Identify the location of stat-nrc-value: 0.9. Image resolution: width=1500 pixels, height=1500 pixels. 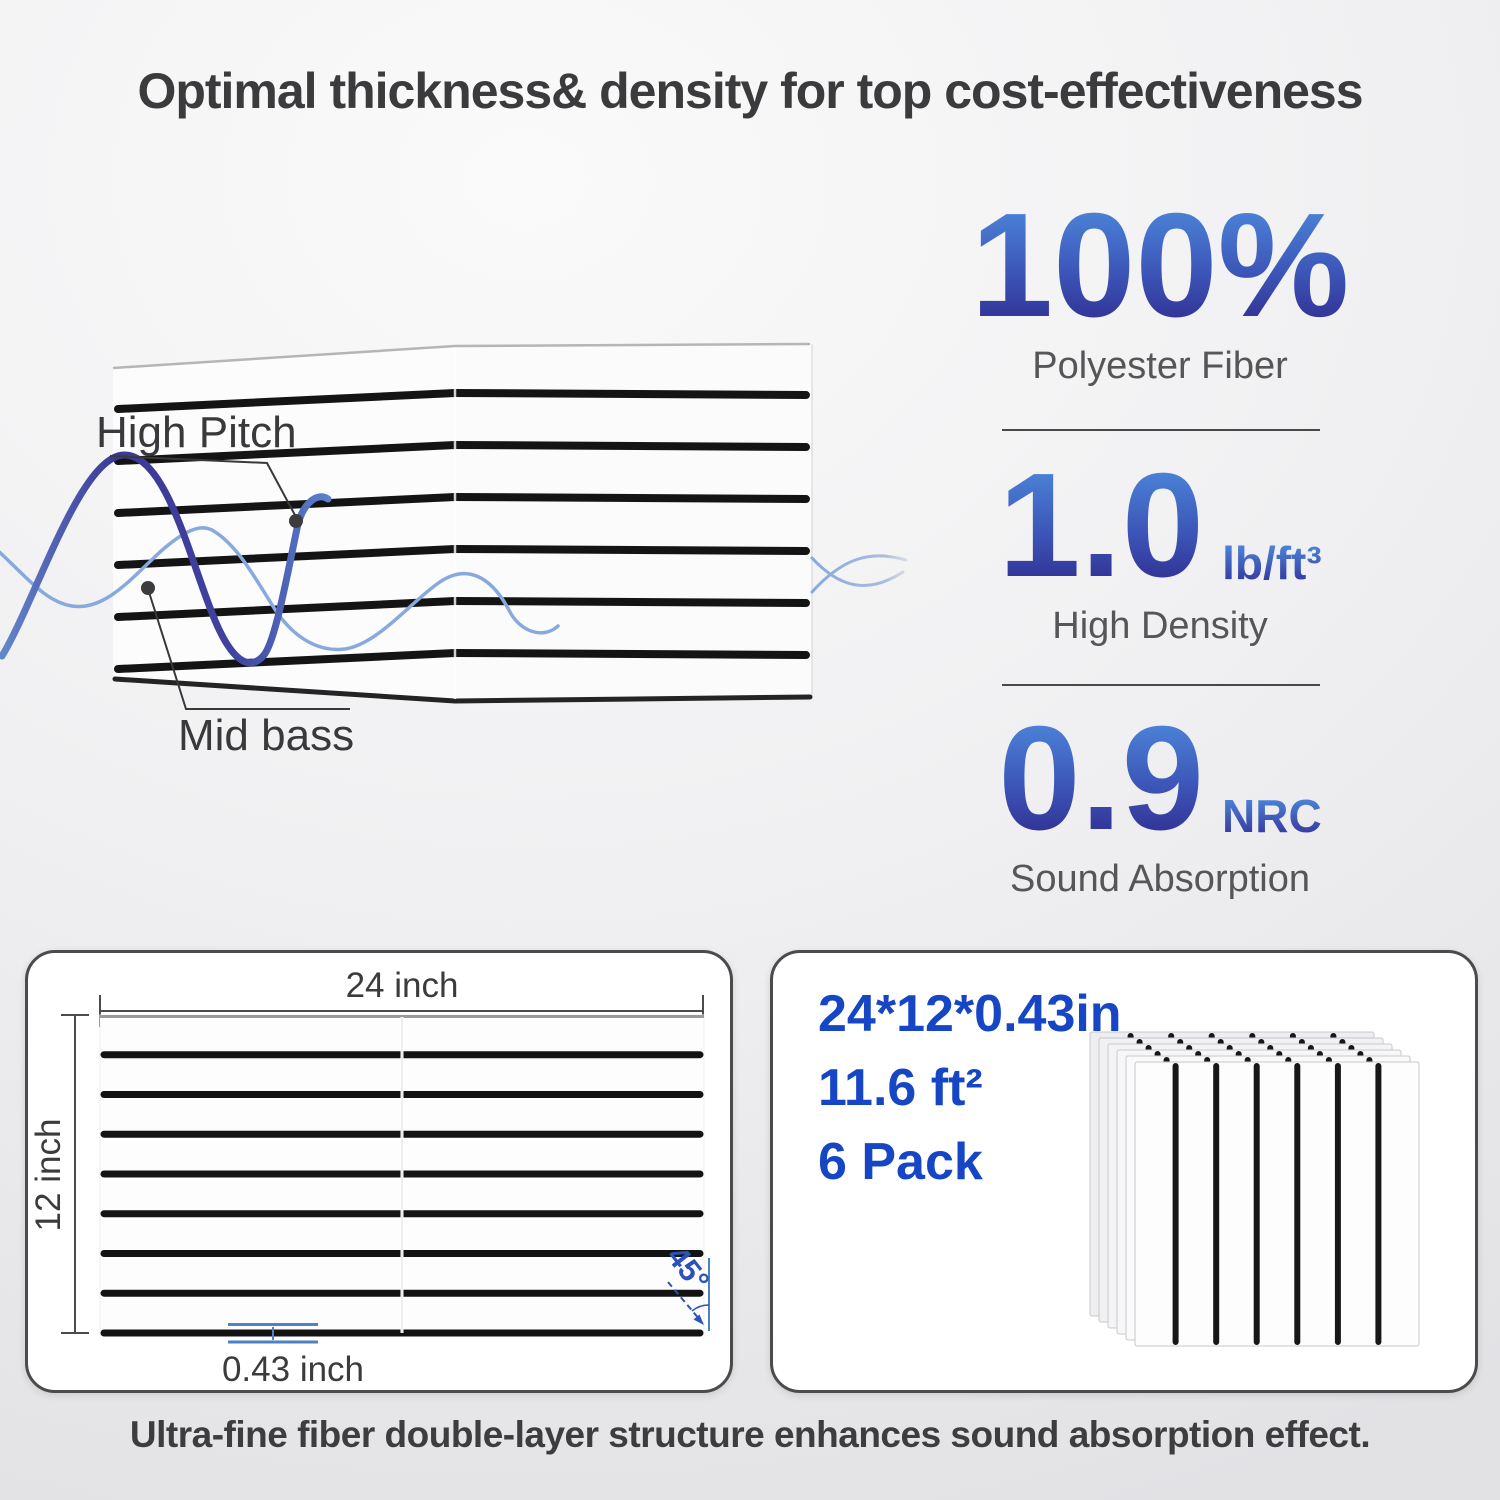
(1101, 778).